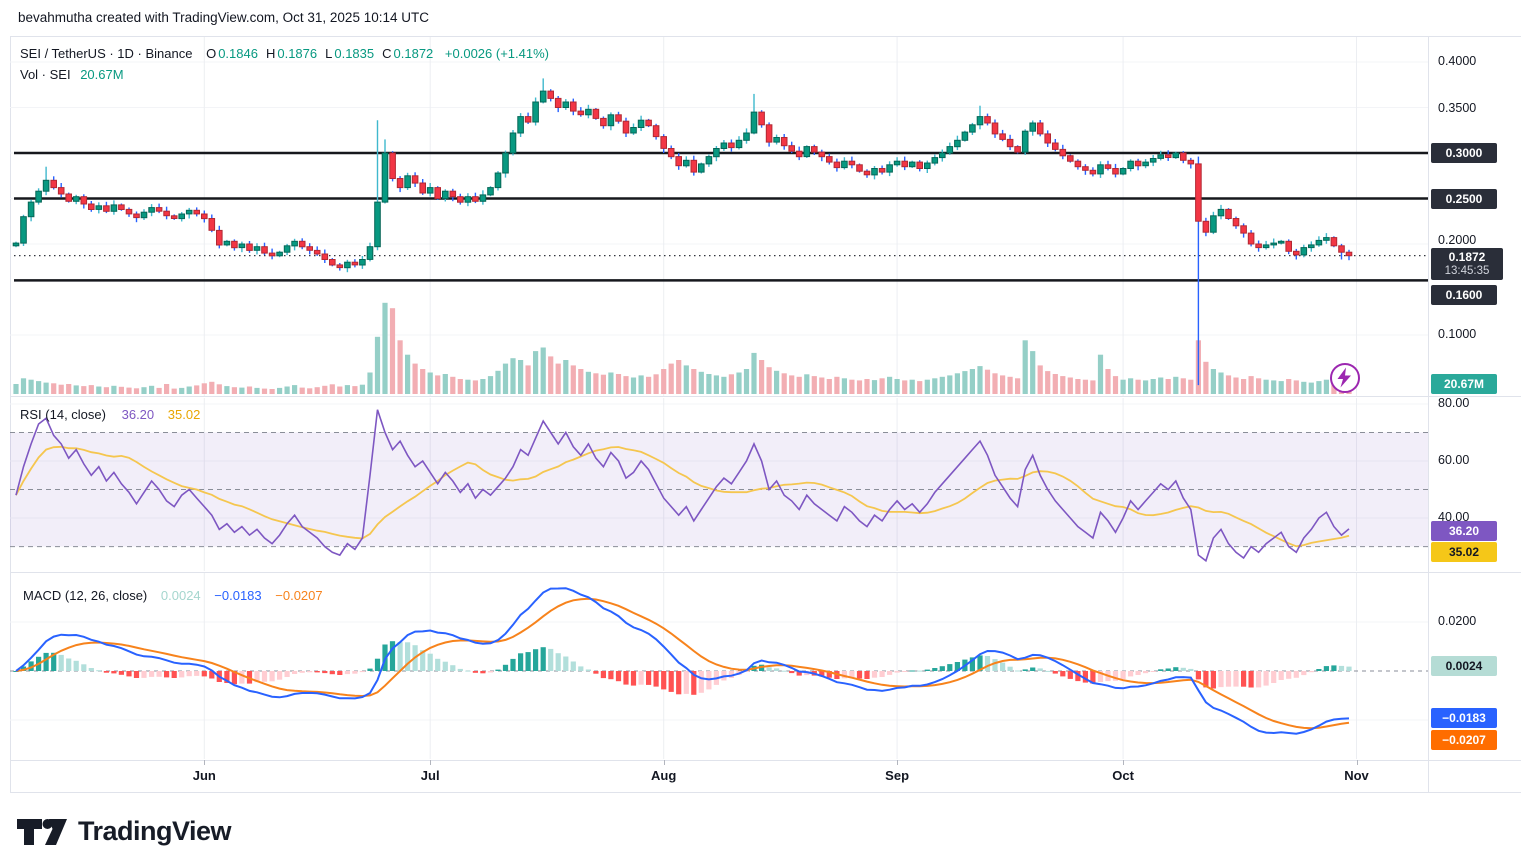 The height and width of the screenshot is (868, 1521). Describe the element at coordinates (664, 775) in the screenshot. I see `month-label-aug: Aug` at that location.